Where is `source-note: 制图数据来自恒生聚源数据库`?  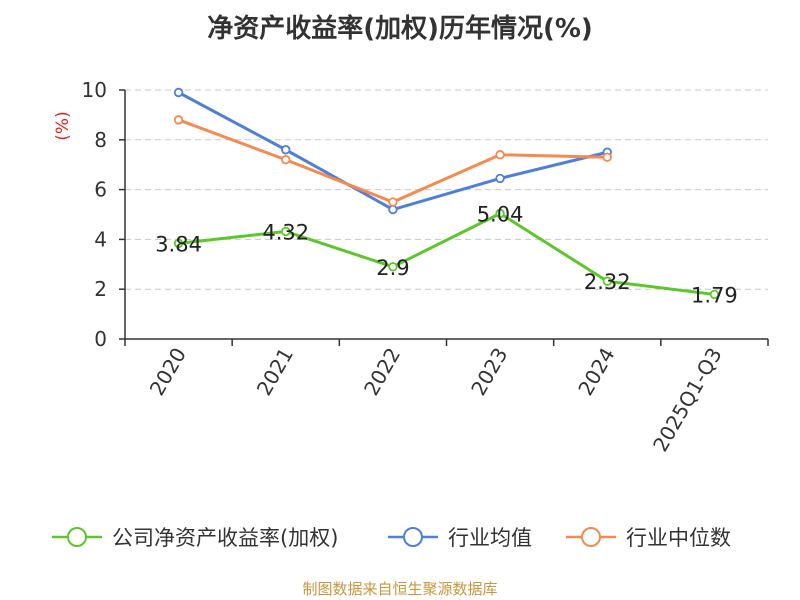 source-note: 制图数据来自恒生聚源数据库 is located at coordinates (400, 589).